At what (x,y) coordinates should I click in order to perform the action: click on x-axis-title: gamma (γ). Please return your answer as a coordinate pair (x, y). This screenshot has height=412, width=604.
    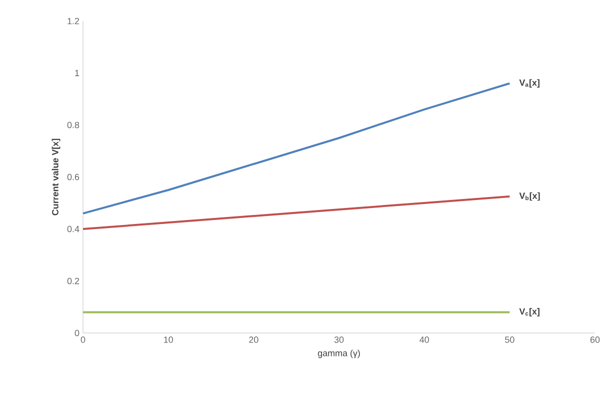
    Looking at the image, I should click on (339, 354).